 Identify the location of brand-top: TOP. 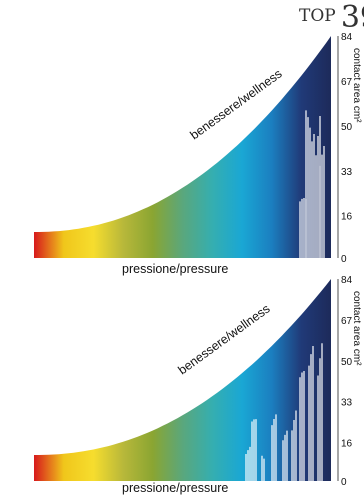
(317, 16).